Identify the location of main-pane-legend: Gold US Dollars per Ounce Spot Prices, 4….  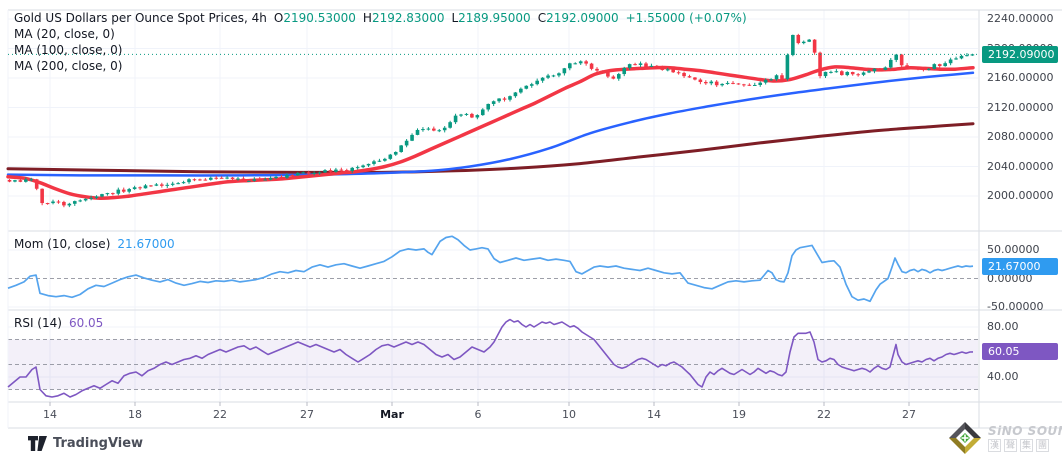
(380, 42).